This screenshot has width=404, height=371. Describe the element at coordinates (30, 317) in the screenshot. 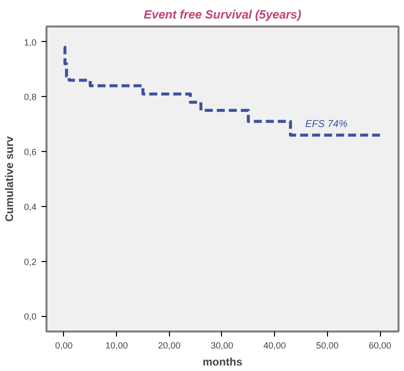

I see `y-tick-label: 0,0` at that location.